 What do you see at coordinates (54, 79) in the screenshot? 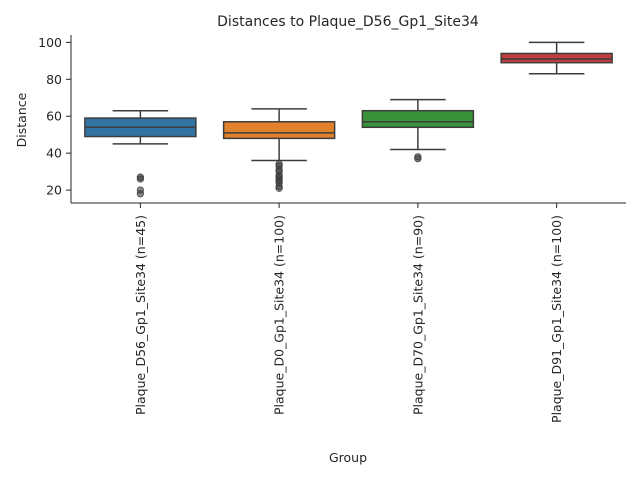
I see `y-tick-label: 80` at bounding box center [54, 79].